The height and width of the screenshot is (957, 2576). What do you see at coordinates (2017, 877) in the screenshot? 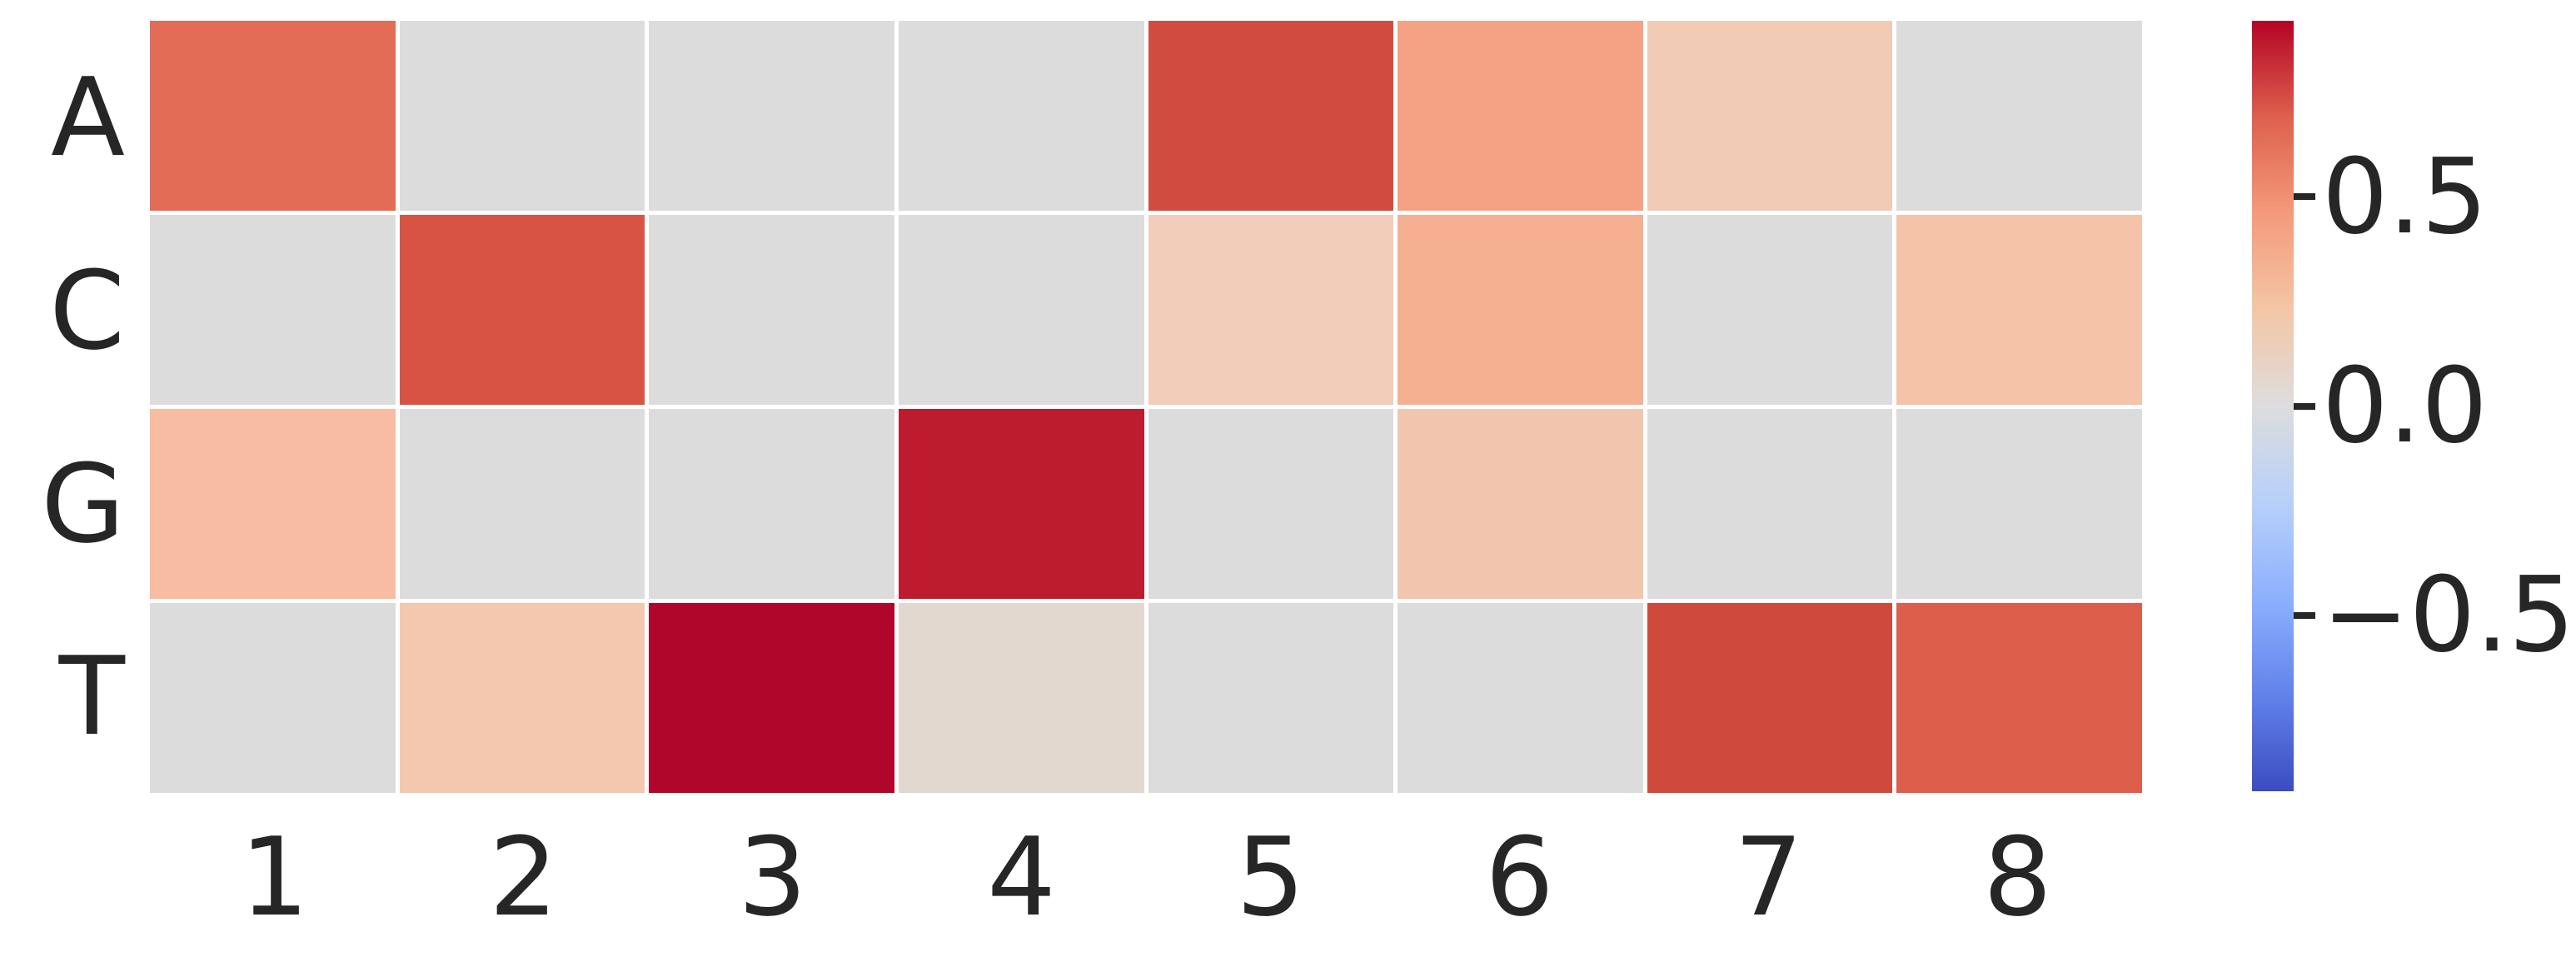
I see `x-tick-label-8: 8` at bounding box center [2017, 877].